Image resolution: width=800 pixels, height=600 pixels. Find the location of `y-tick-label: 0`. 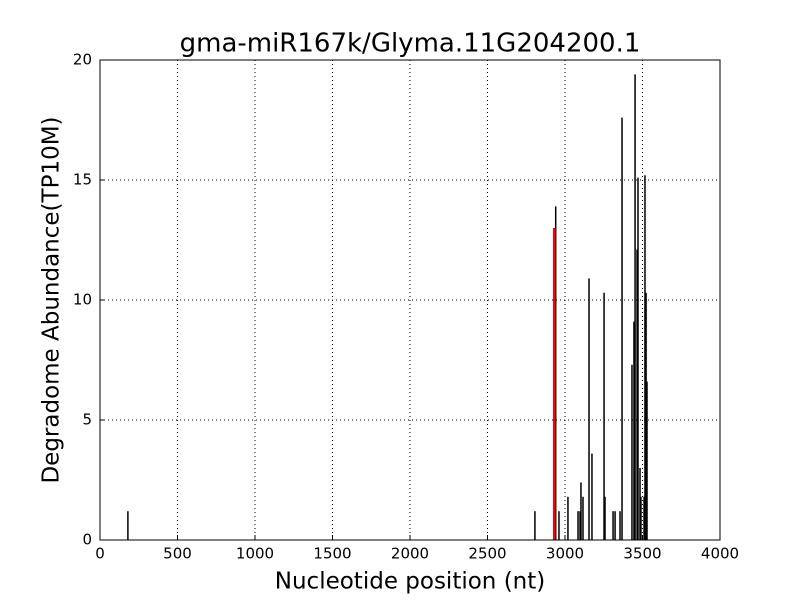

y-tick-label: 0 is located at coordinates (87, 540).